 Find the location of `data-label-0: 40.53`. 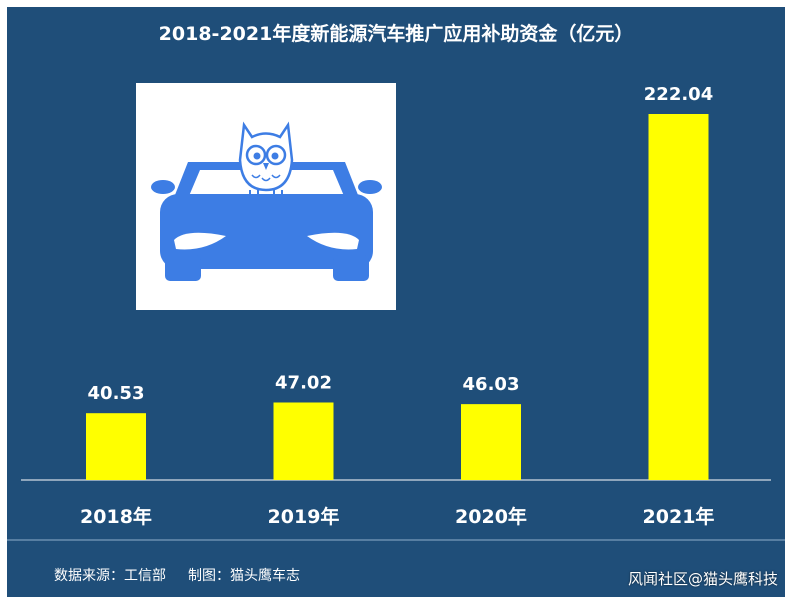

data-label-0: 40.53 is located at coordinates (116, 393).